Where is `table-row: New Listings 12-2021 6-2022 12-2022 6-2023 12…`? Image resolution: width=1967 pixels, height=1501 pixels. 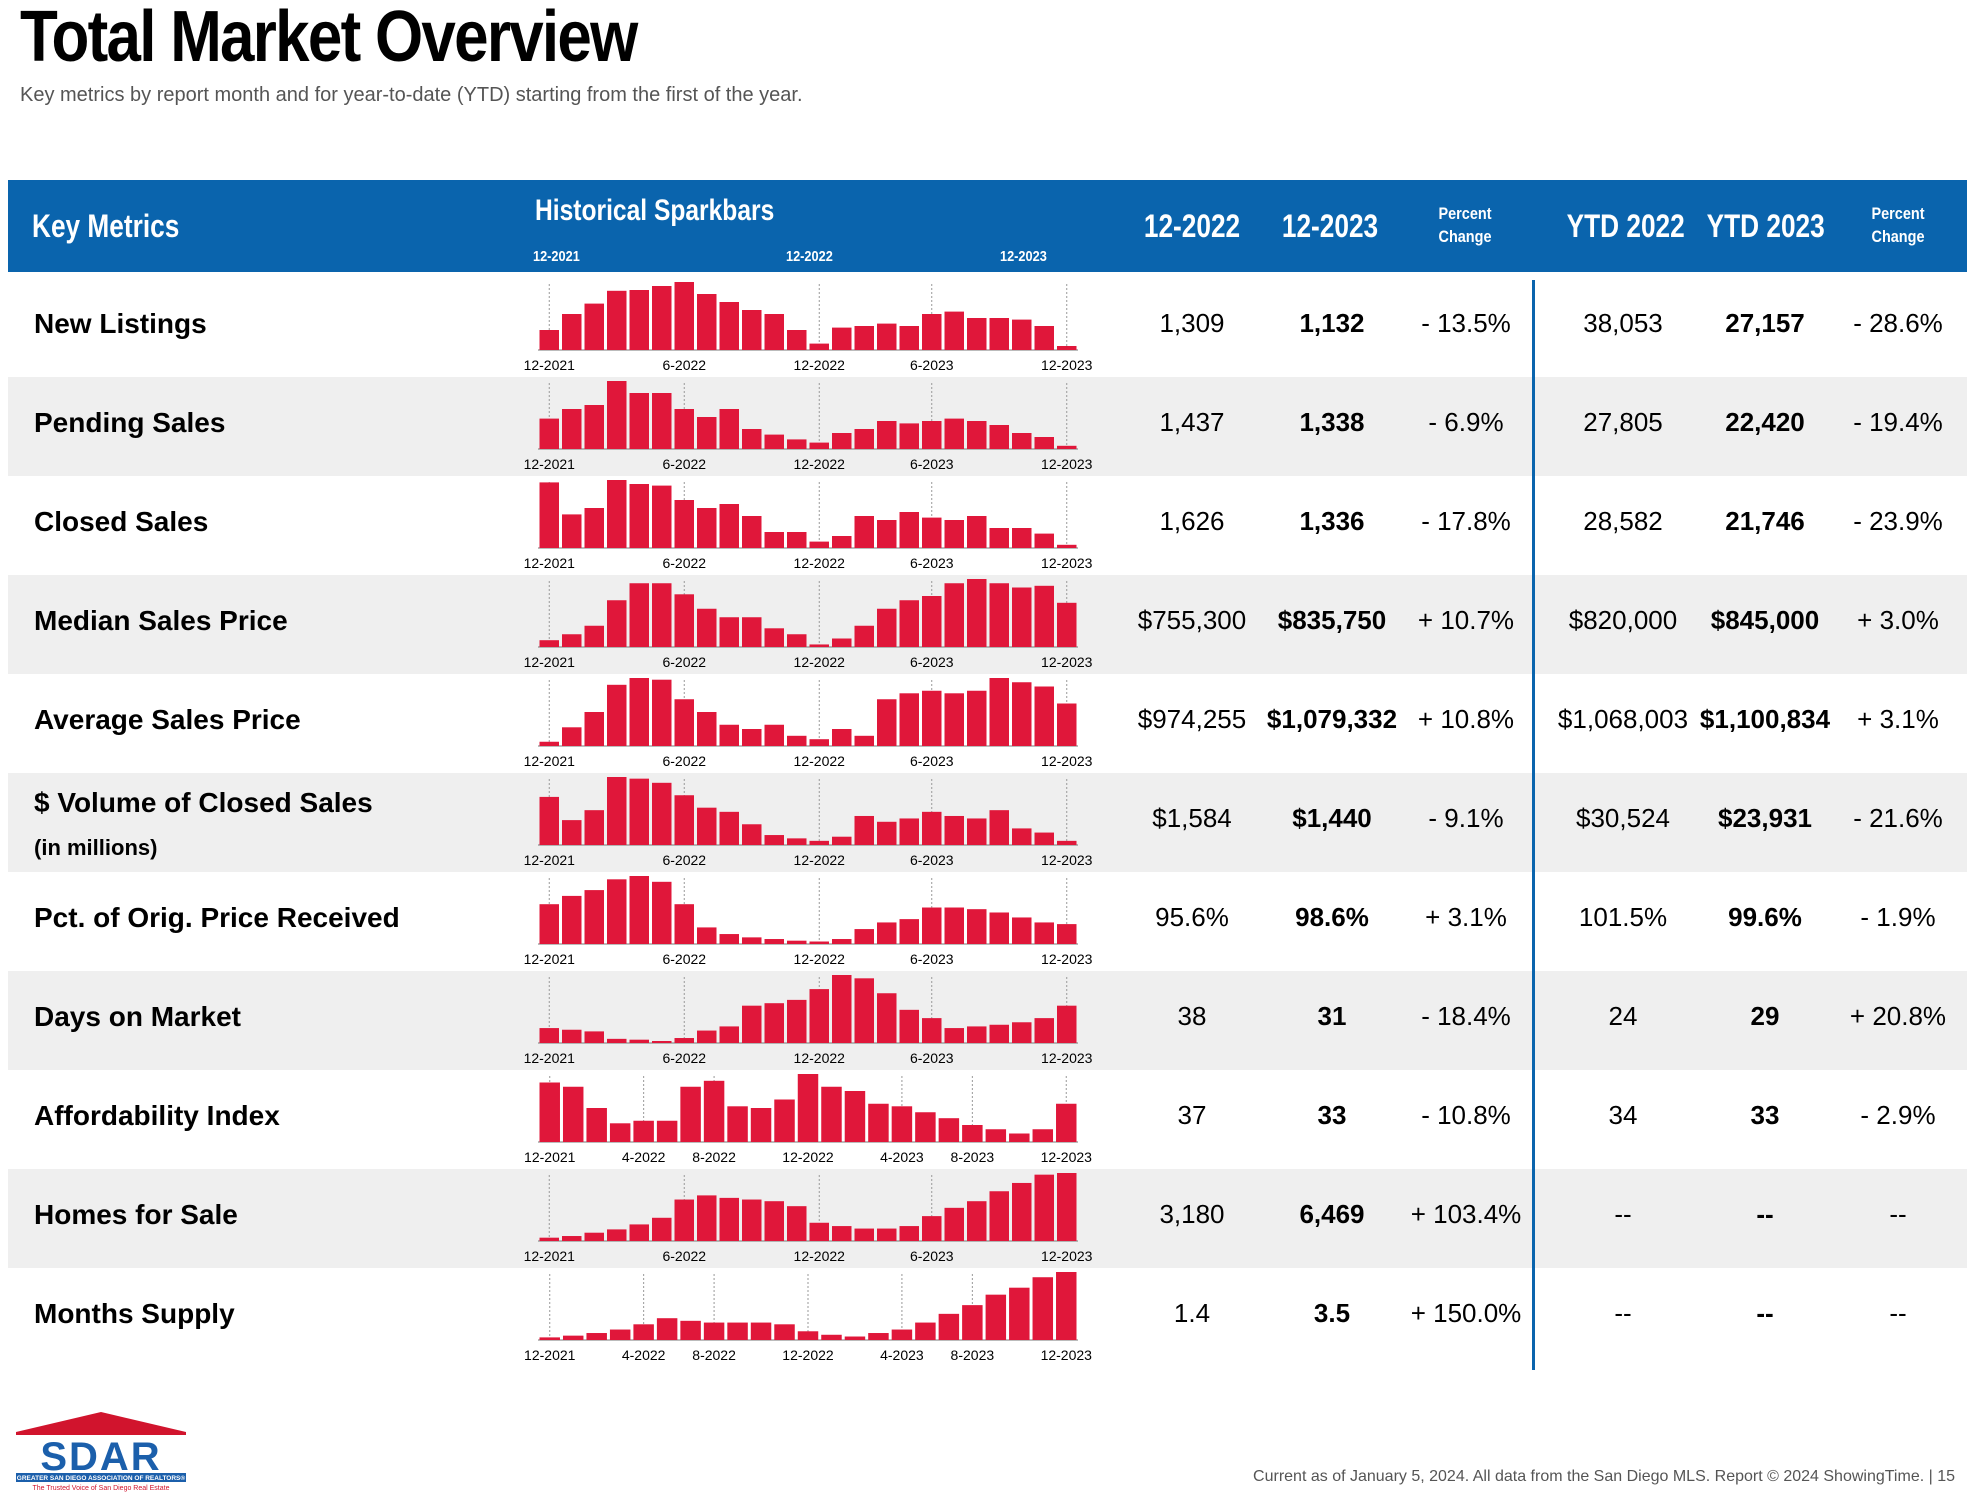 table-row: New Listings 12-2021 6-2022 12-2022 6-2023 12… is located at coordinates (987, 327).